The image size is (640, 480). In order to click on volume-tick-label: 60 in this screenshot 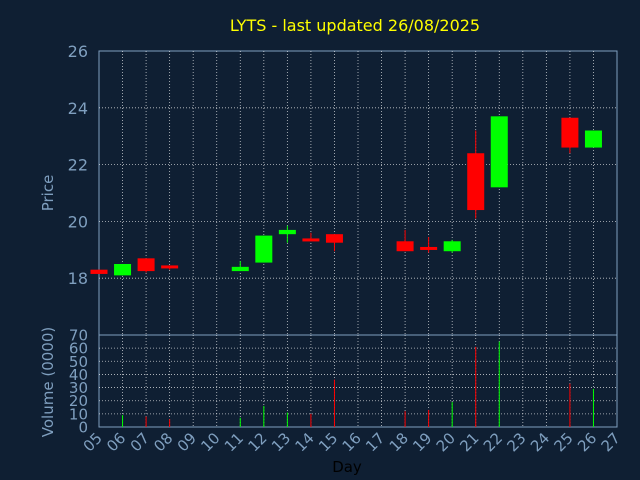, I will do `click(78, 349)`.